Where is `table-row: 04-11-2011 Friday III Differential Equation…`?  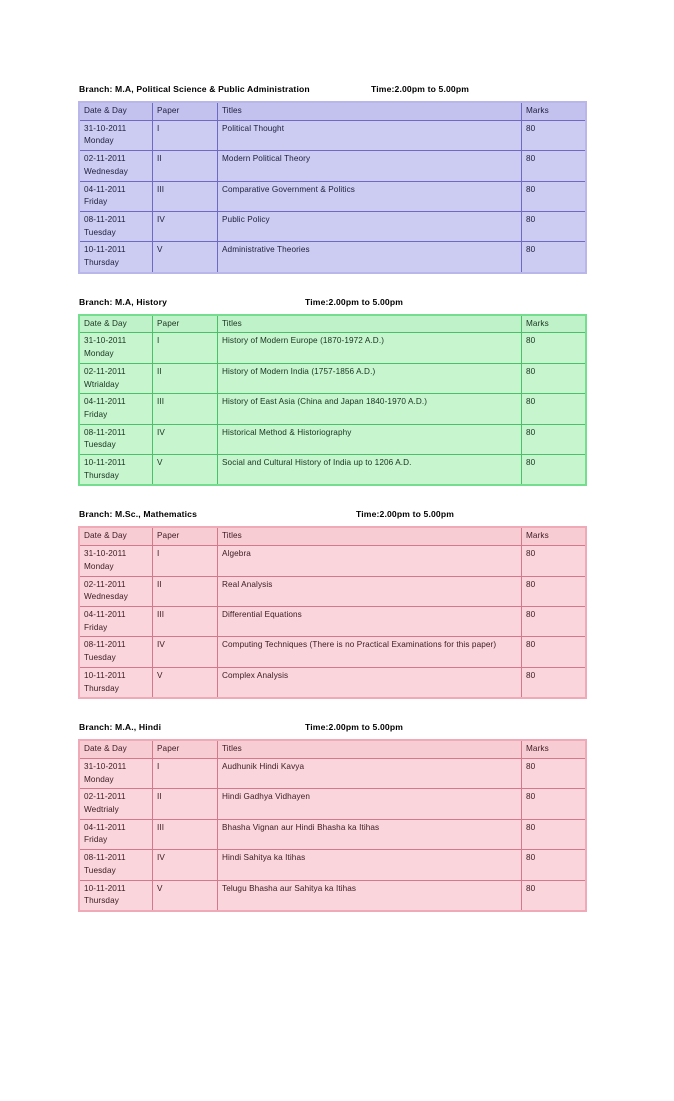 table-row: 04-11-2011 Friday III Differential Equation… is located at coordinates (332, 621).